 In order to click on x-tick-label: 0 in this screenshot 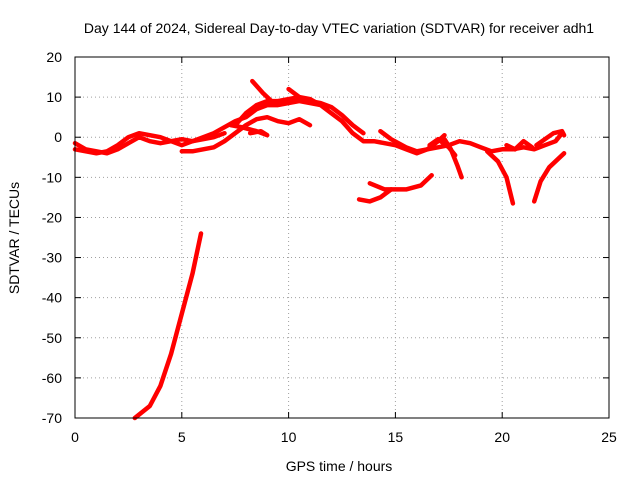, I will do `click(75, 437)`.